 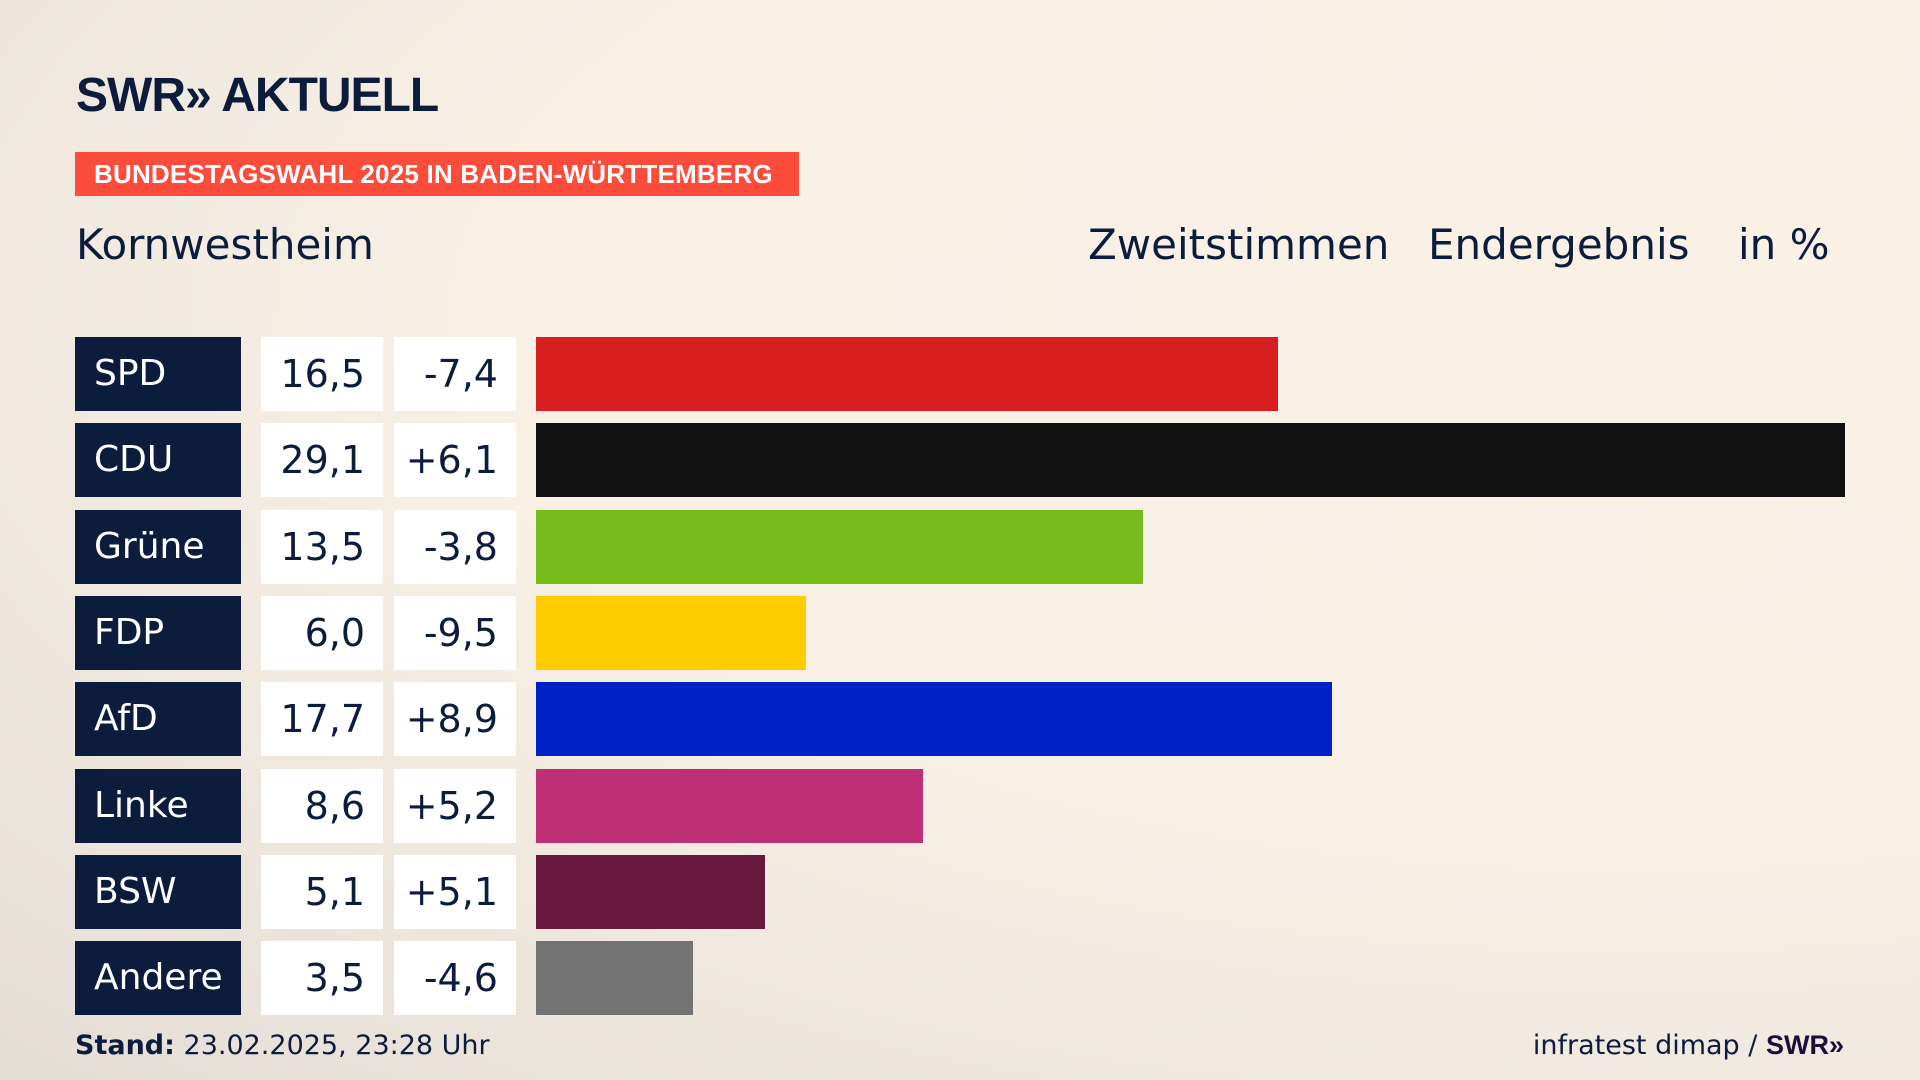 What do you see at coordinates (455, 632) in the screenshot?
I see `change-label: -9,5` at bounding box center [455, 632].